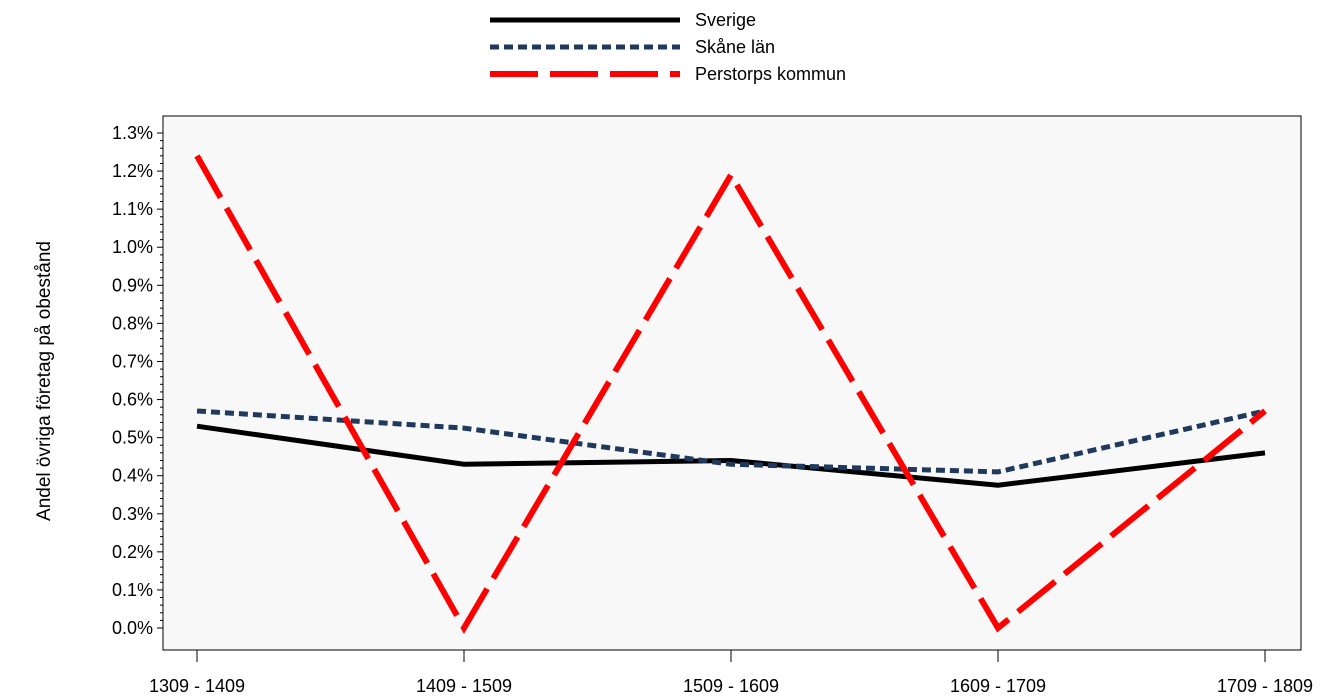 The image size is (1332, 696). I want to click on x-tick-label: 1709 - 1809, so click(1265, 686).